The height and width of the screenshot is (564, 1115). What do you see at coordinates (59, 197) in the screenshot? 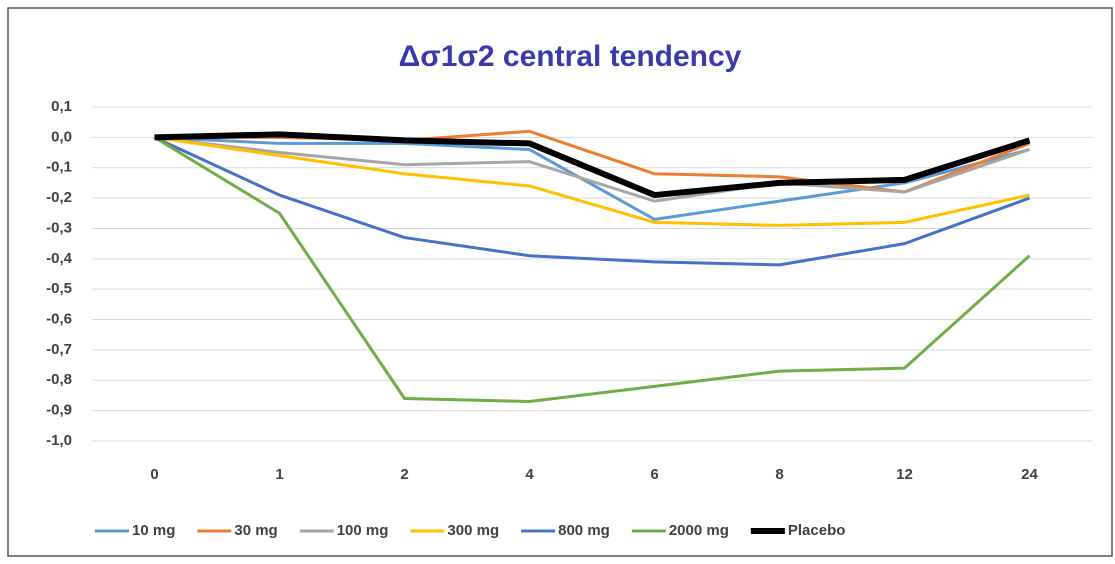
I see `y-tick-label: -0,2` at bounding box center [59, 197].